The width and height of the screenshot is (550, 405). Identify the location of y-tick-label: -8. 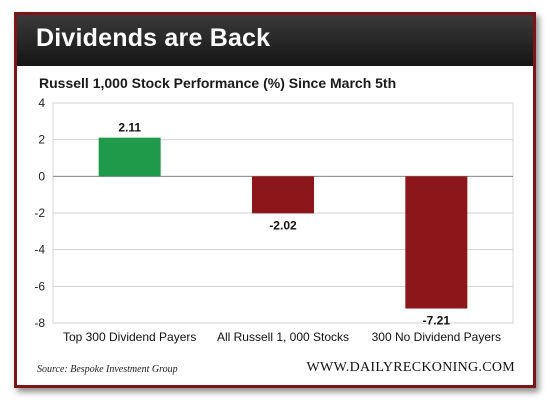
(39, 323).